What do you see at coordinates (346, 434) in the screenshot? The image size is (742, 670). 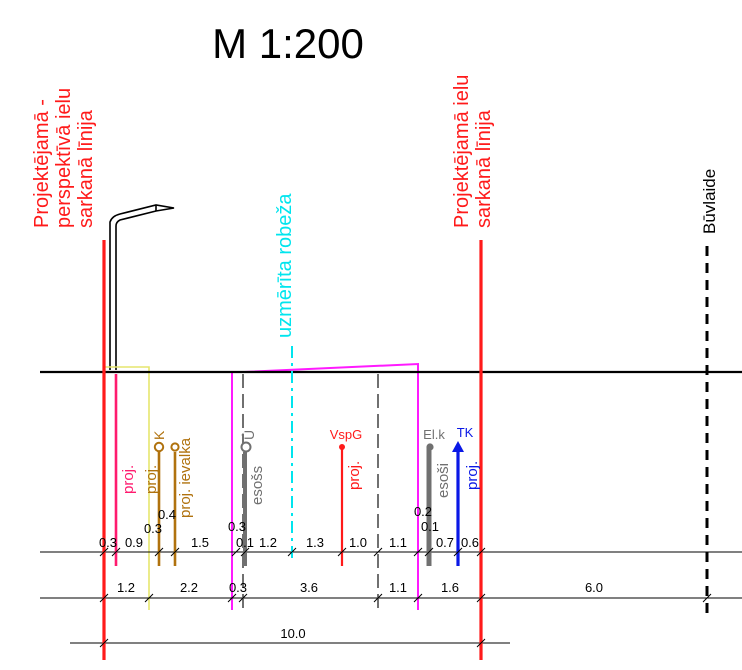 I see `vspg-symbol: VspG` at bounding box center [346, 434].